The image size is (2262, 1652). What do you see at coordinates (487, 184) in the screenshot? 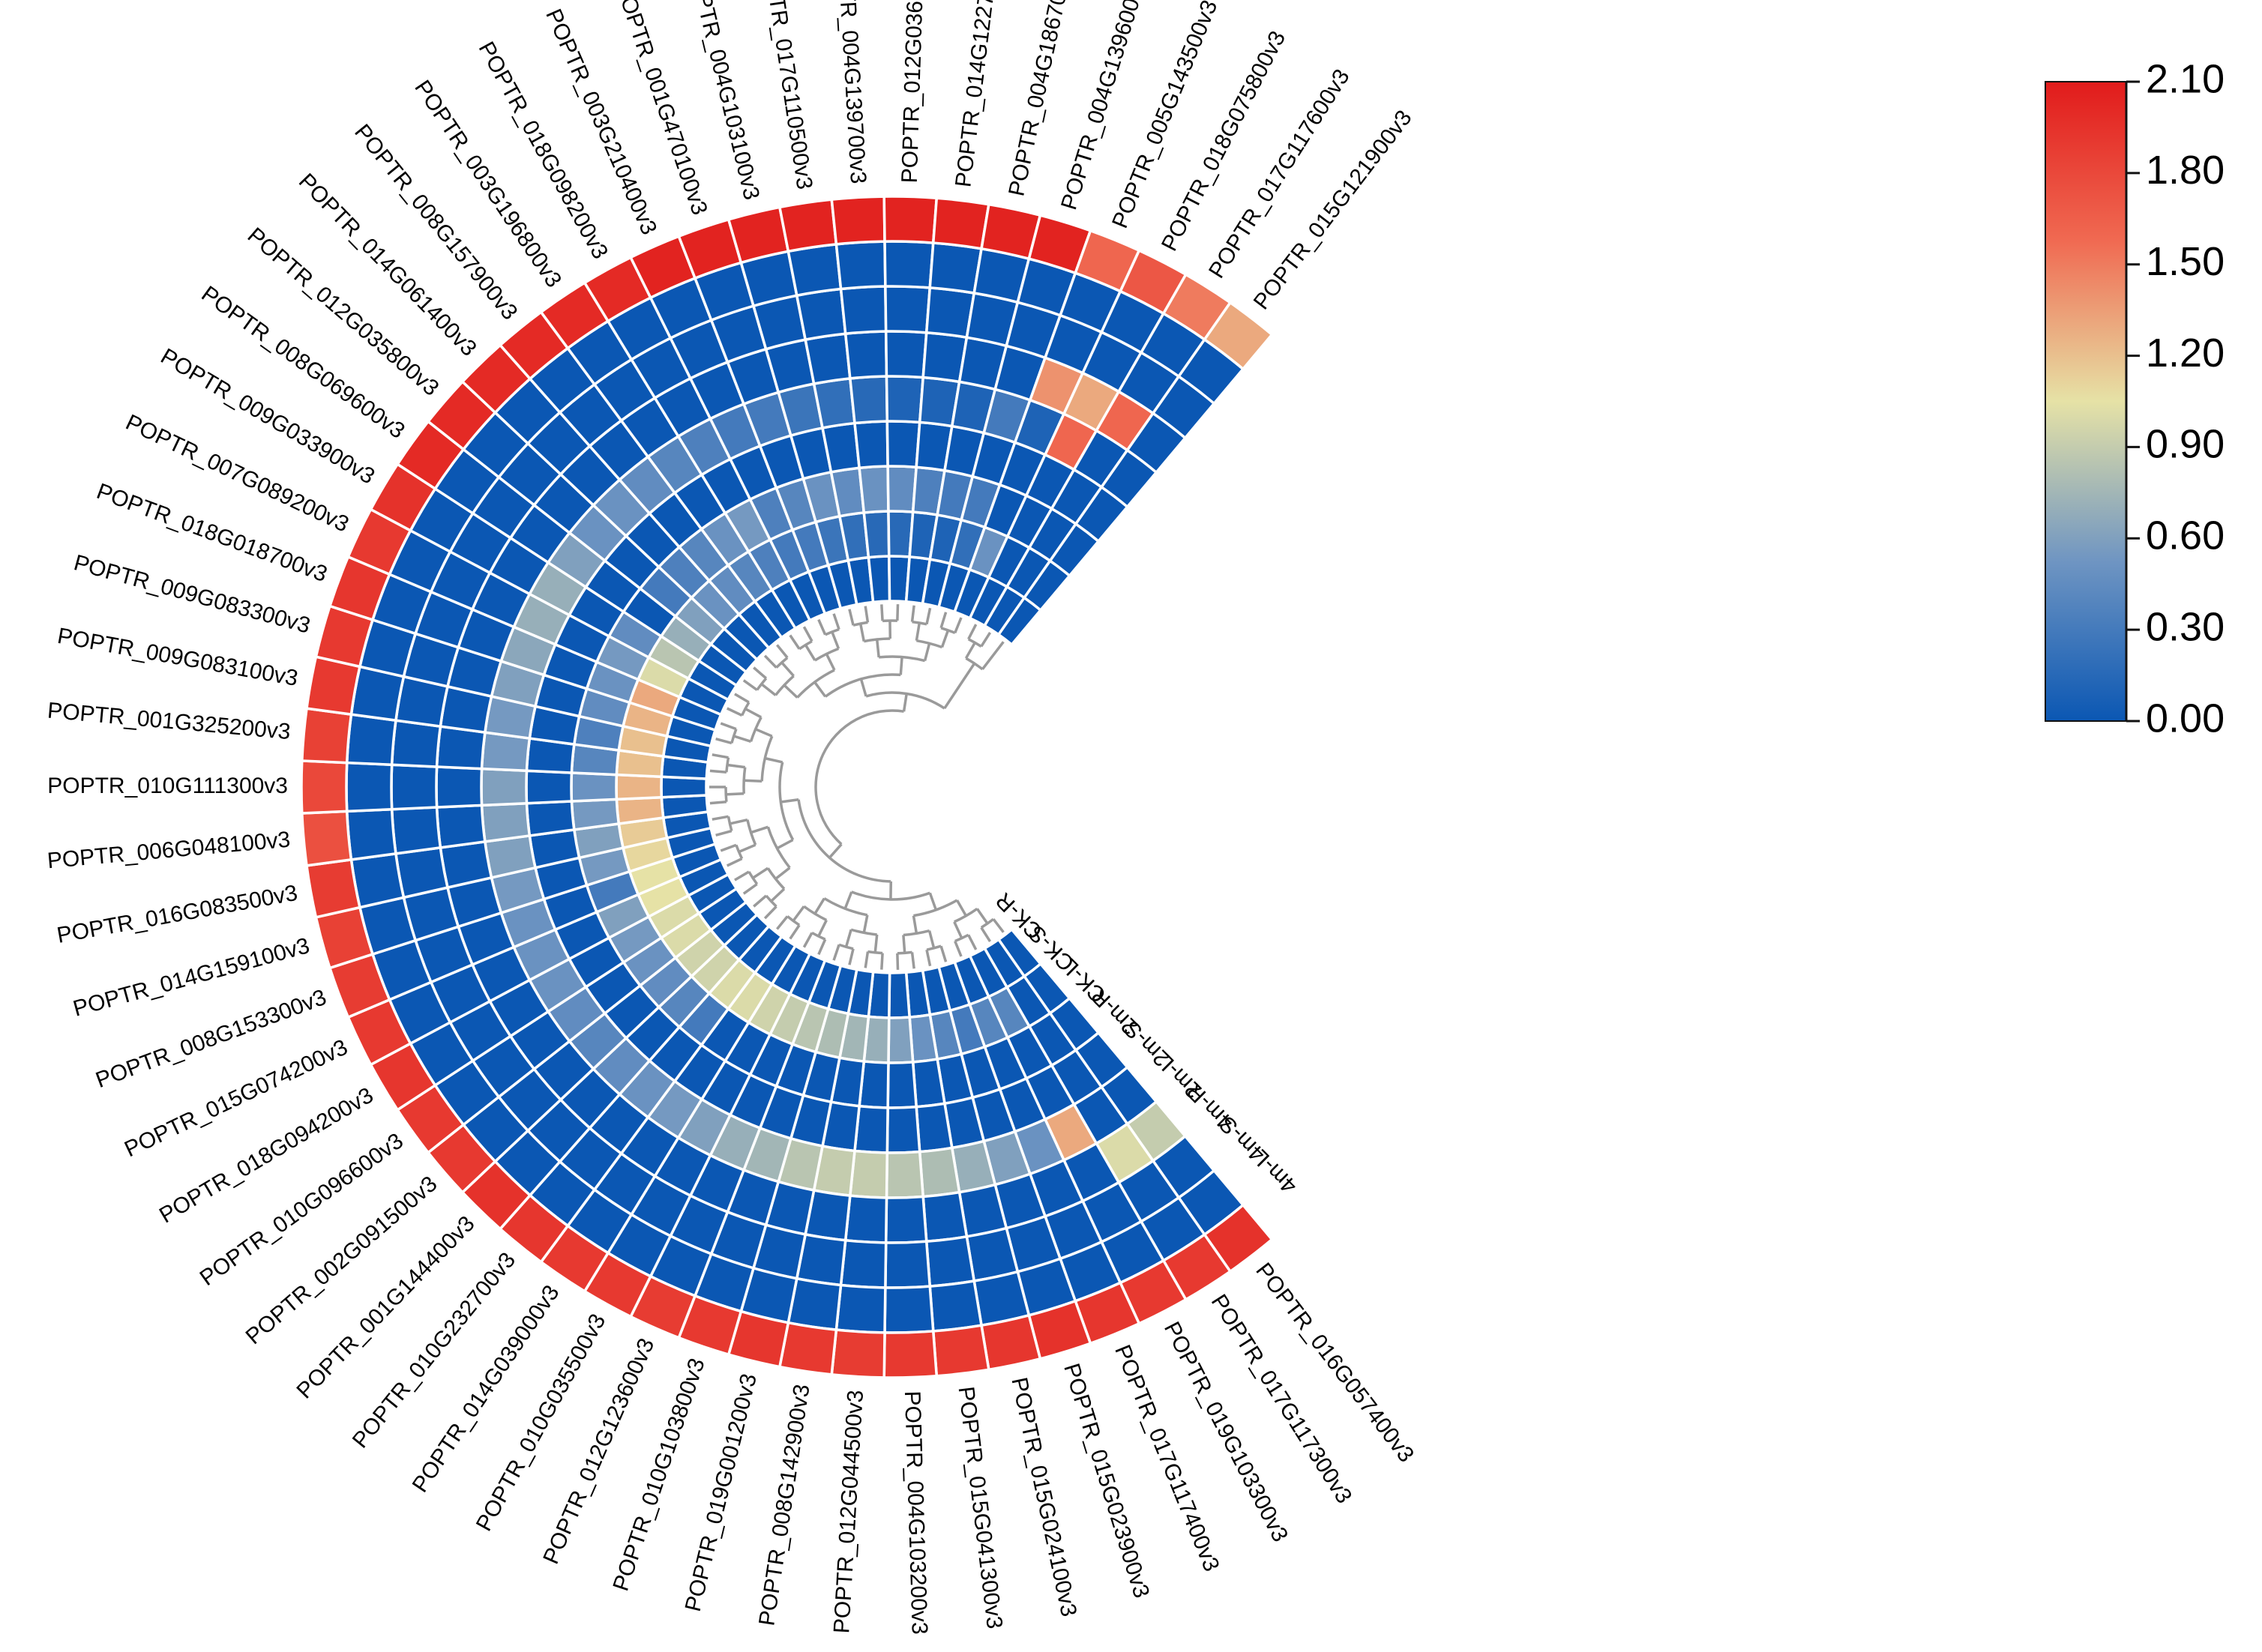
I see `gene-label: POPTR_003G196800v3` at bounding box center [487, 184].